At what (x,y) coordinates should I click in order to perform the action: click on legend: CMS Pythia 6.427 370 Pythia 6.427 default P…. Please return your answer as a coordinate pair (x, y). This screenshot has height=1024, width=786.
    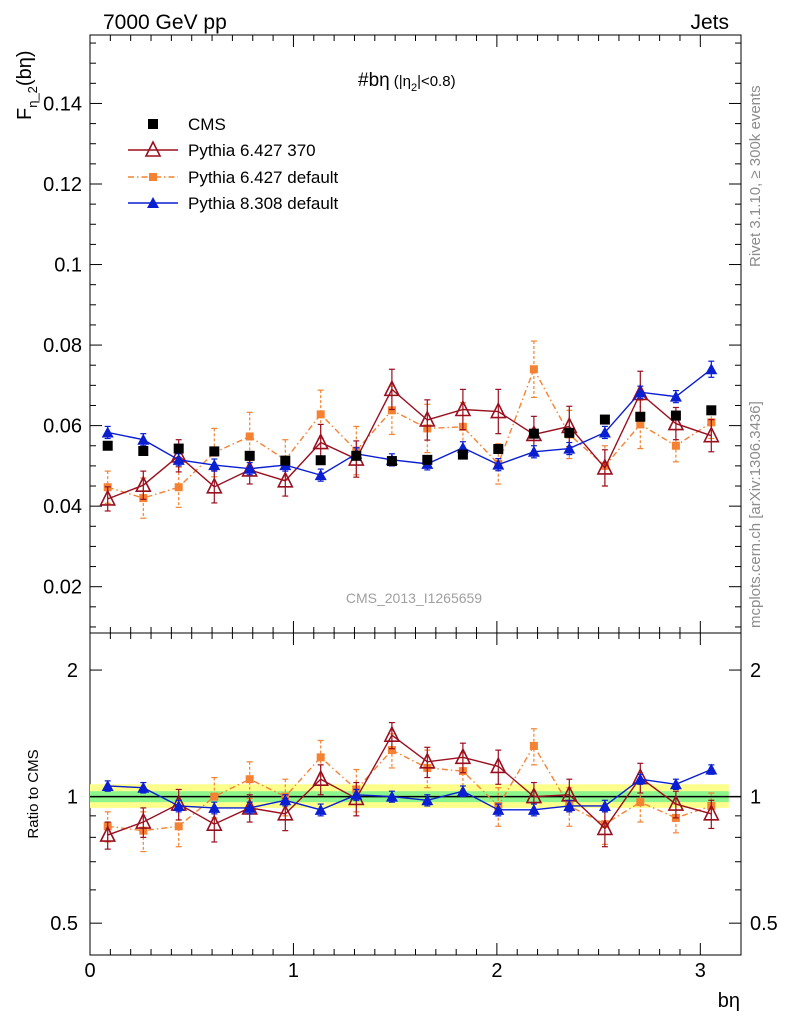
    Looking at the image, I should click on (233, 164).